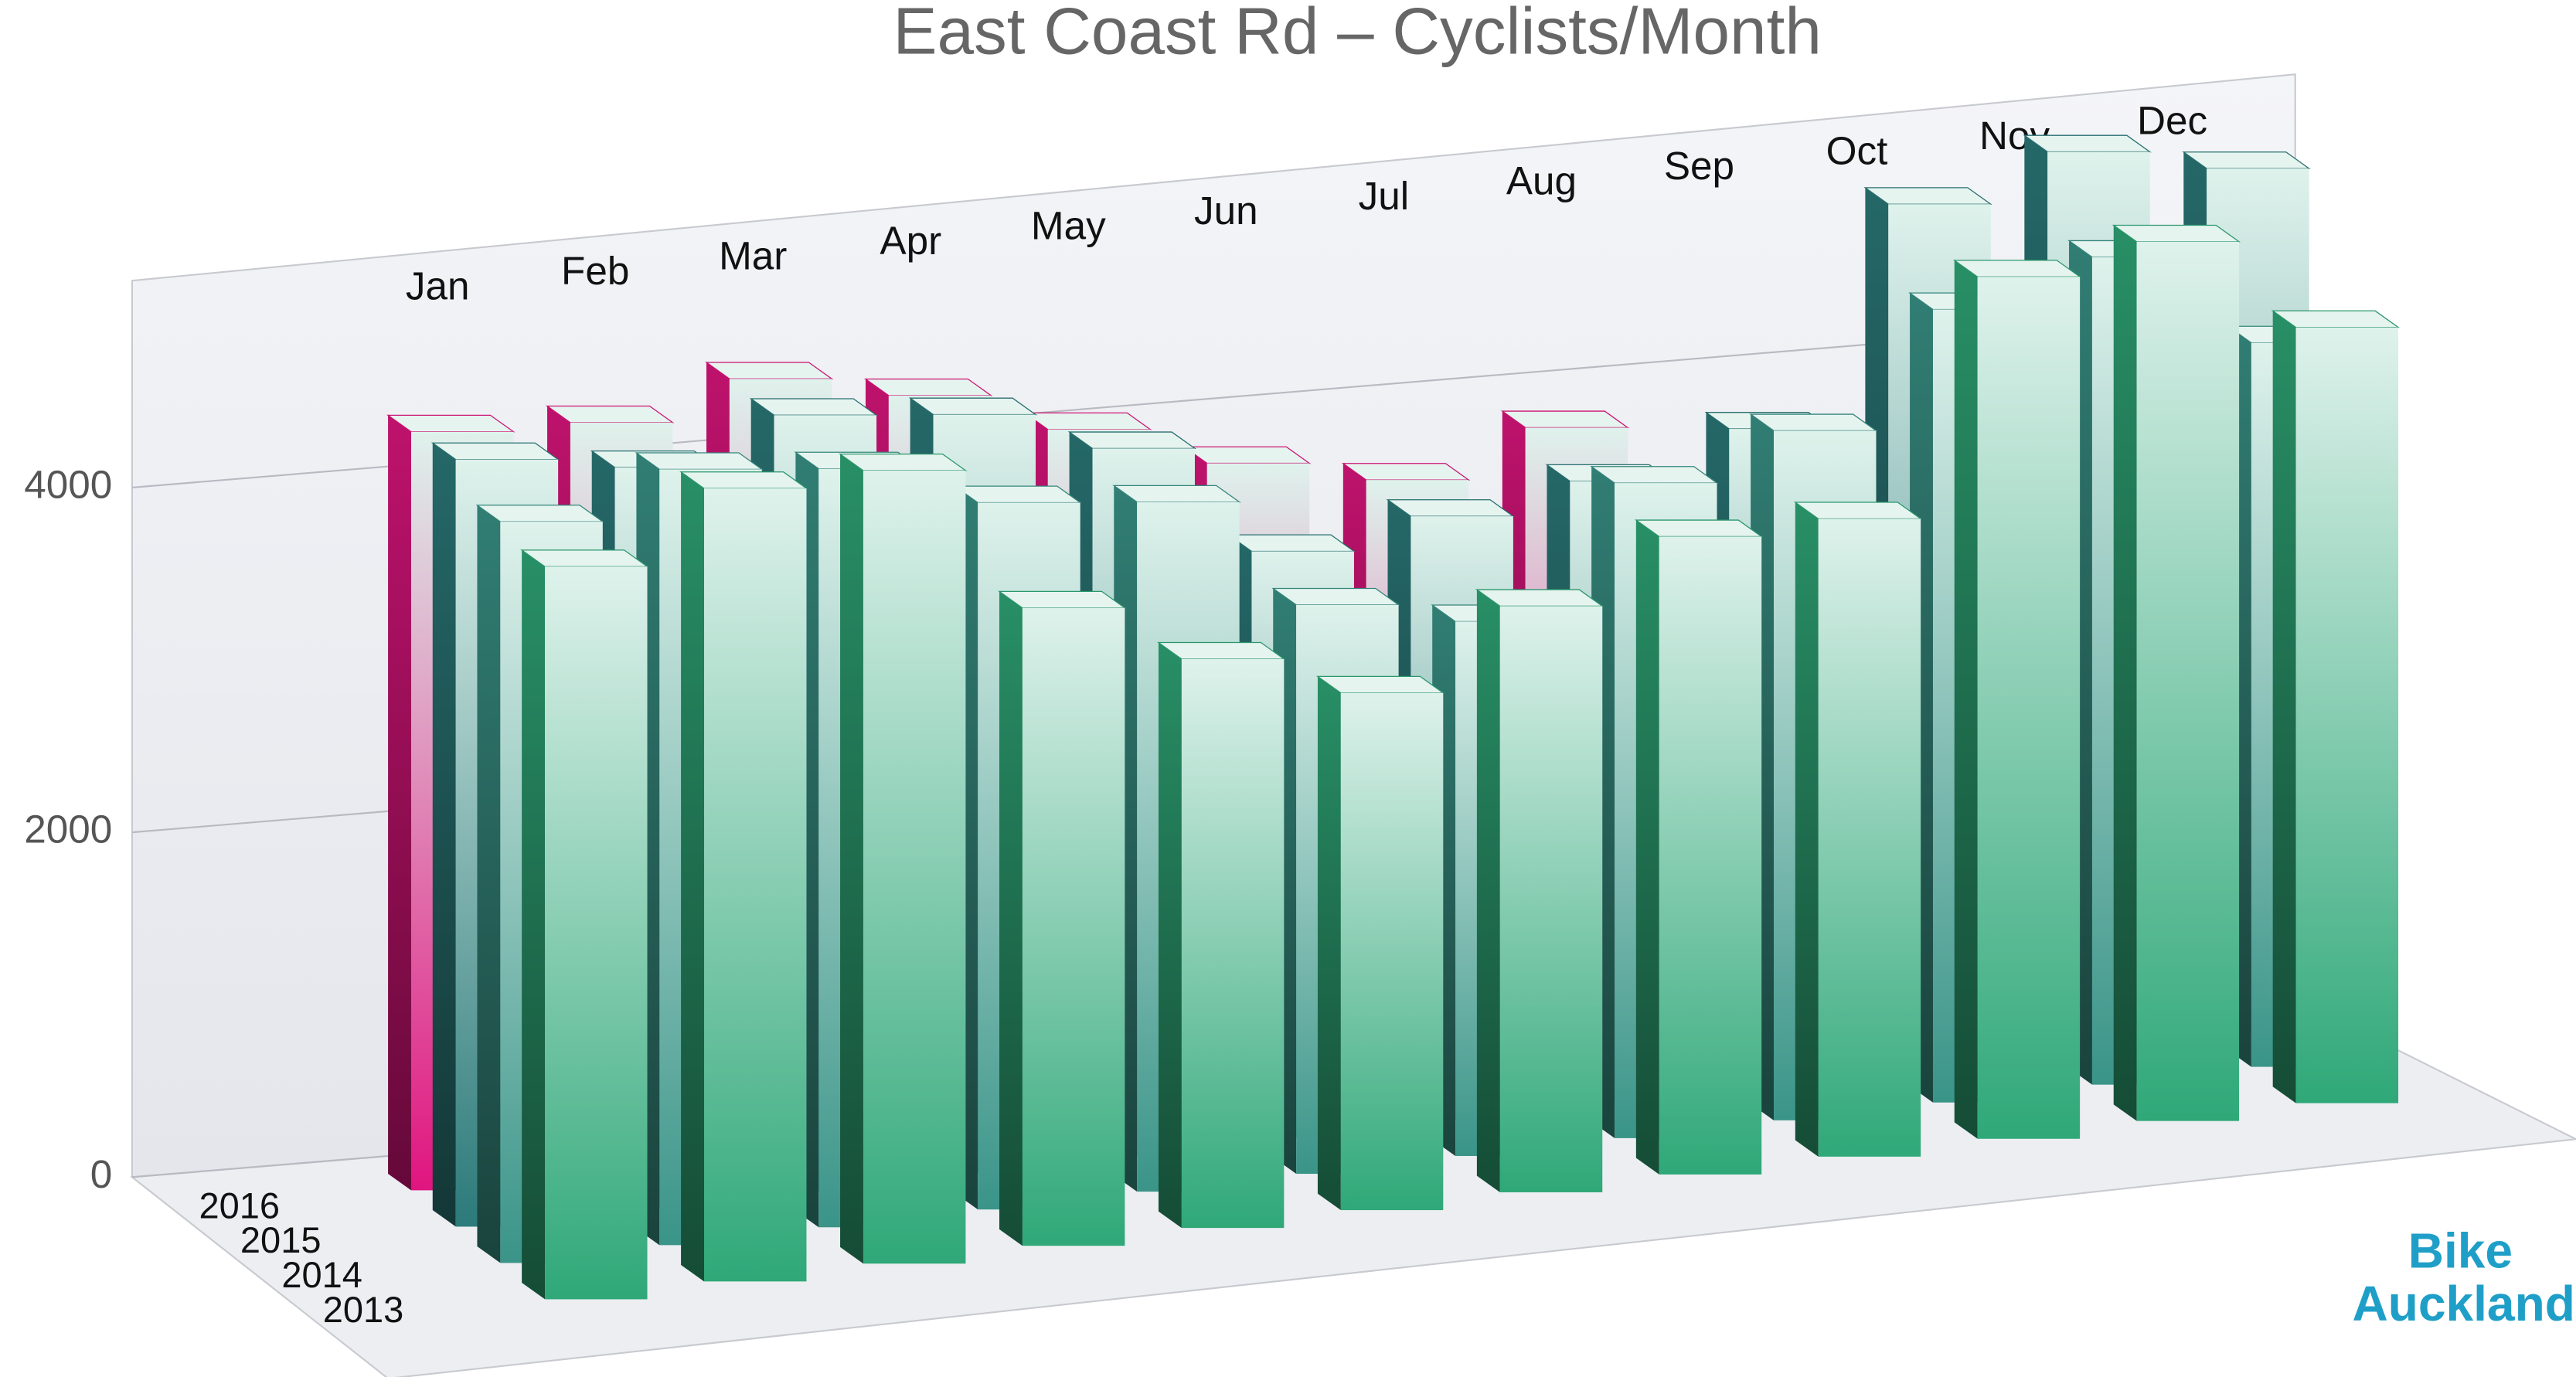 The width and height of the screenshot is (2576, 1377). I want to click on x-tick-label: Oct, so click(1857, 150).